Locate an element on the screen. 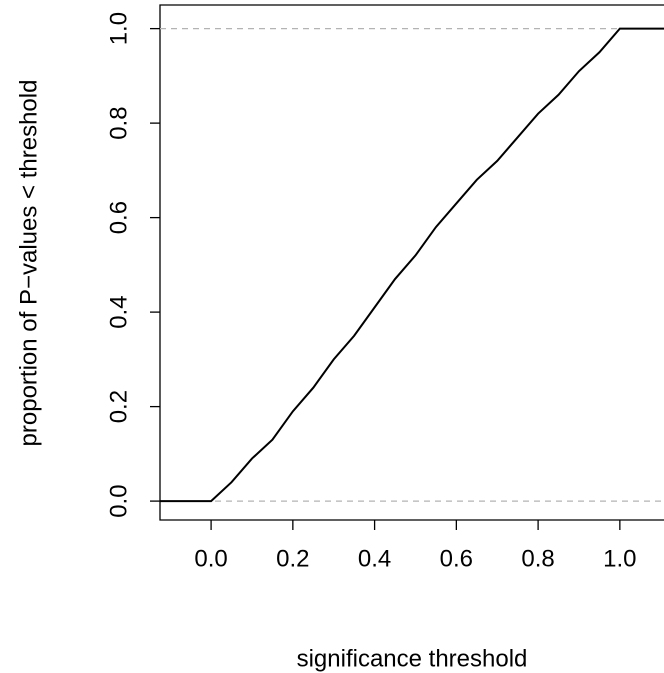  x-tick-label: 0.0 is located at coordinates (210, 558).